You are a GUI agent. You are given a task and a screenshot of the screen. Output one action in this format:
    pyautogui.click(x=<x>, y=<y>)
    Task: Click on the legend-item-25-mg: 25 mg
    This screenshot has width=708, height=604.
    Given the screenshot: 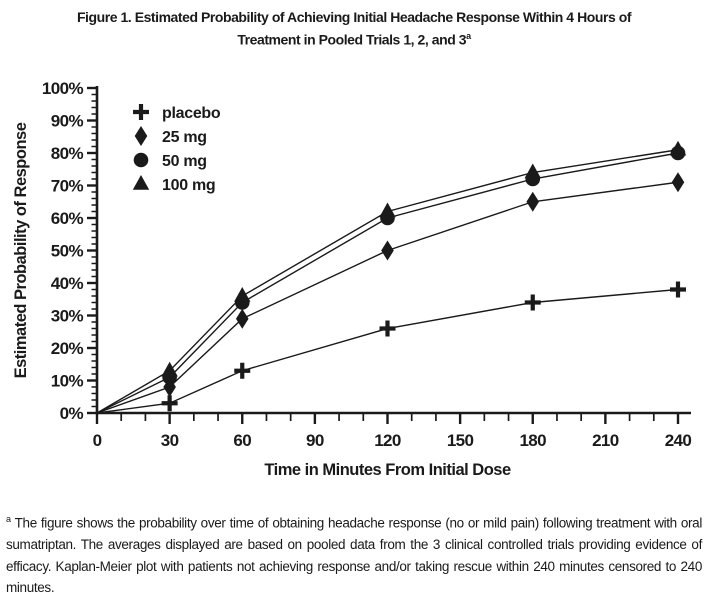 What is the action you would take?
    pyautogui.click(x=170, y=136)
    